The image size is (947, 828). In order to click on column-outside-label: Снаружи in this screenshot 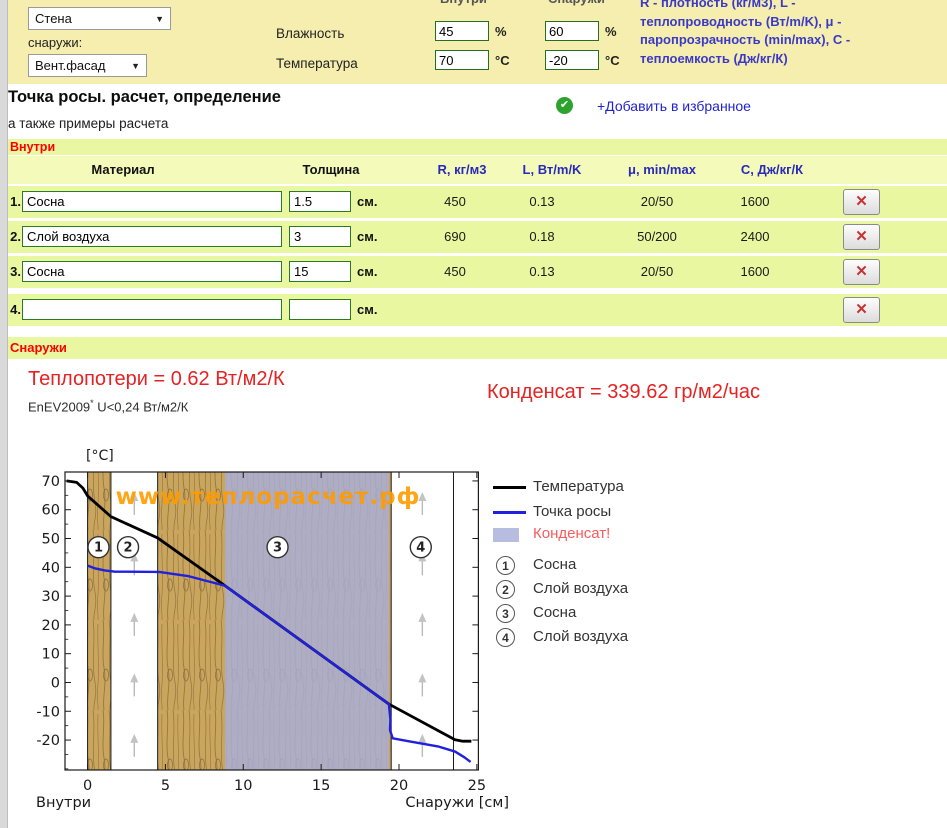, I will do `click(576, 3)`.